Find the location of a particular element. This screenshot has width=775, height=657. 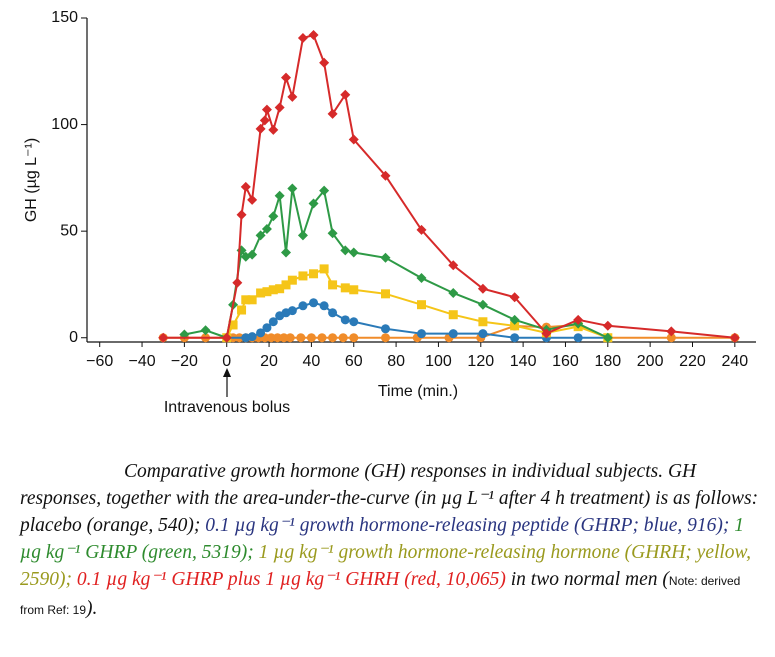

y-tick-label: 0 is located at coordinates (73, 337).